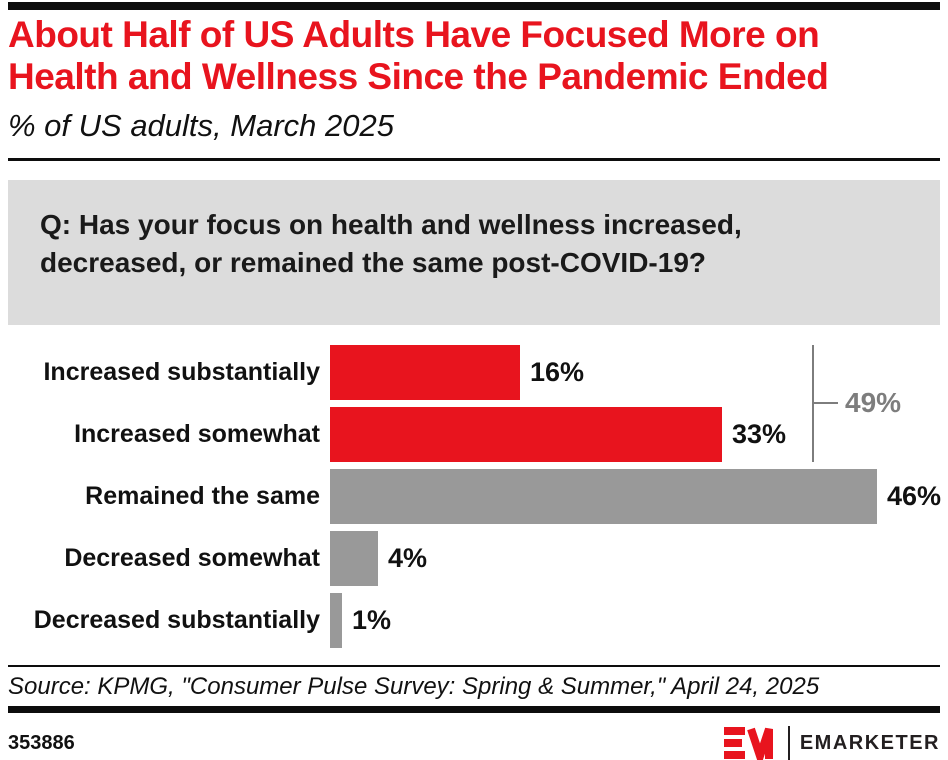  Describe the element at coordinates (526, 434) in the screenshot. I see `bar-increased-somewhat` at that location.